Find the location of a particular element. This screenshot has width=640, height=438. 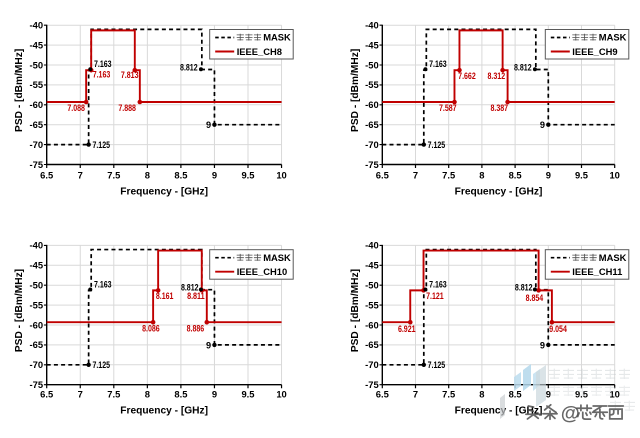

svg-text: 7.121 is located at coordinates (435, 296).